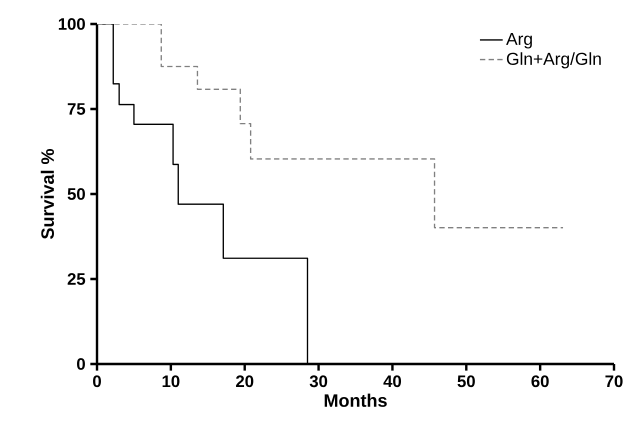 The image size is (634, 440). Describe the element at coordinates (77, 109) in the screenshot. I see `y-tick-label: 75` at that location.